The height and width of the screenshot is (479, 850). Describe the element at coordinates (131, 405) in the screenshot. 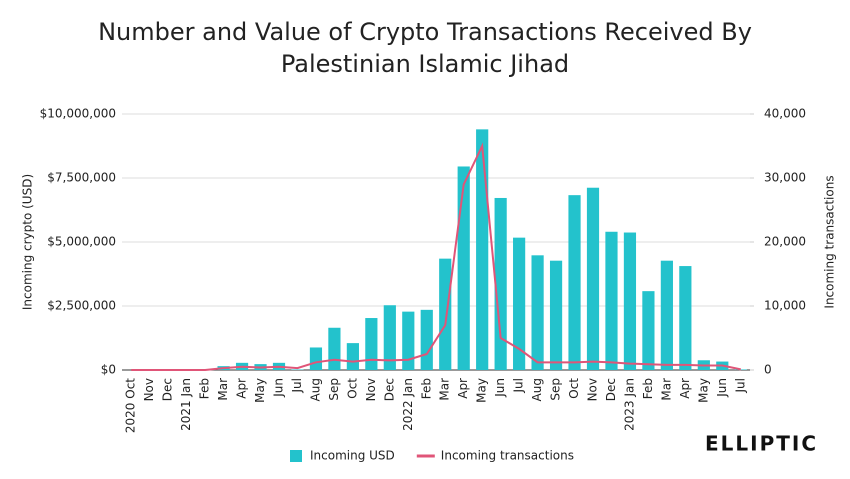

I see `x-tick-label: 2020 Oct` at that location.